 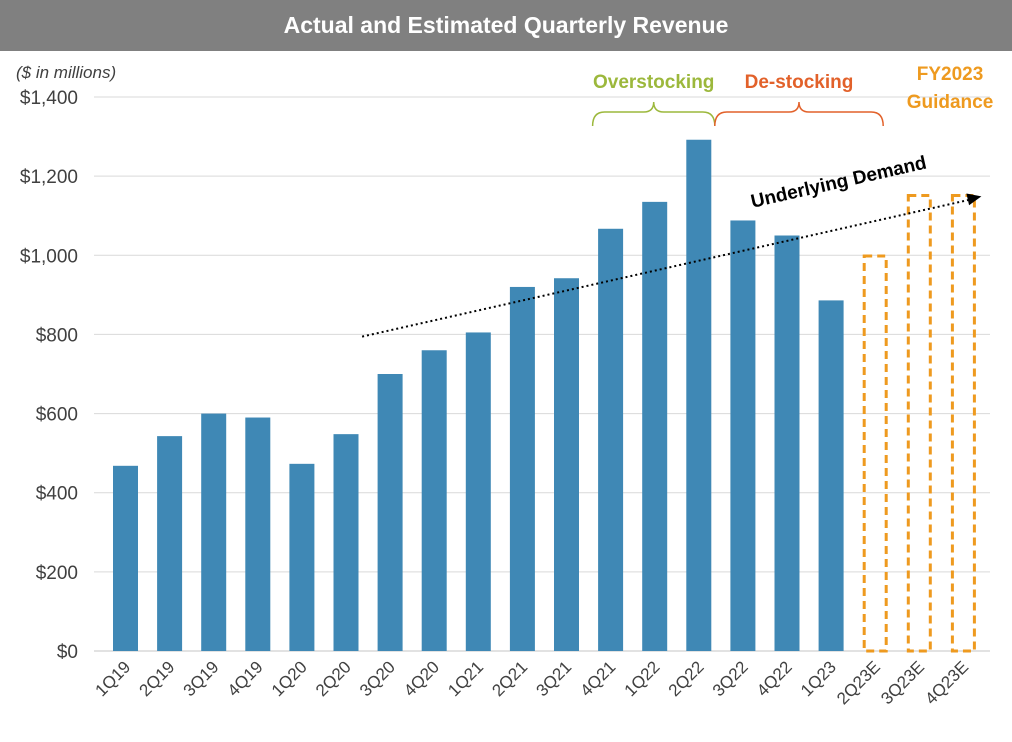 I want to click on y-tick-label: $400, so click(x=57, y=494).